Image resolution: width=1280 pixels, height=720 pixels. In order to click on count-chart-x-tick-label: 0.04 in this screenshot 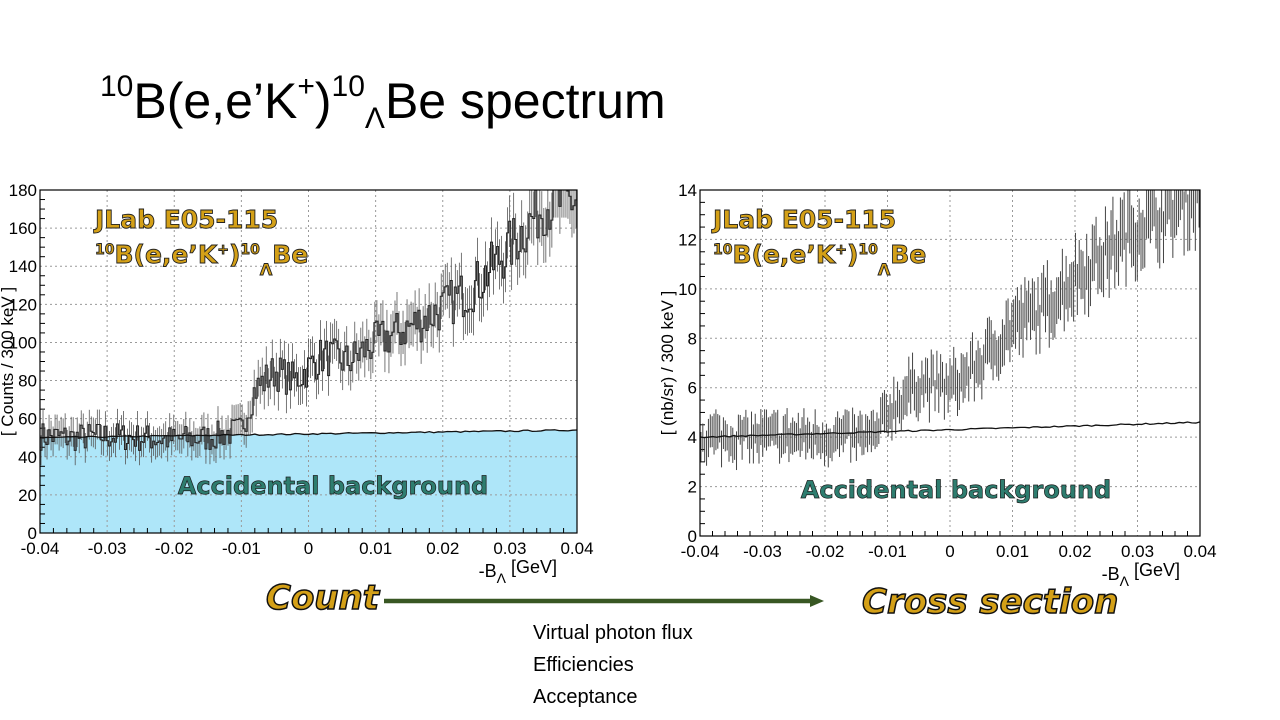, I will do `click(576, 548)`.